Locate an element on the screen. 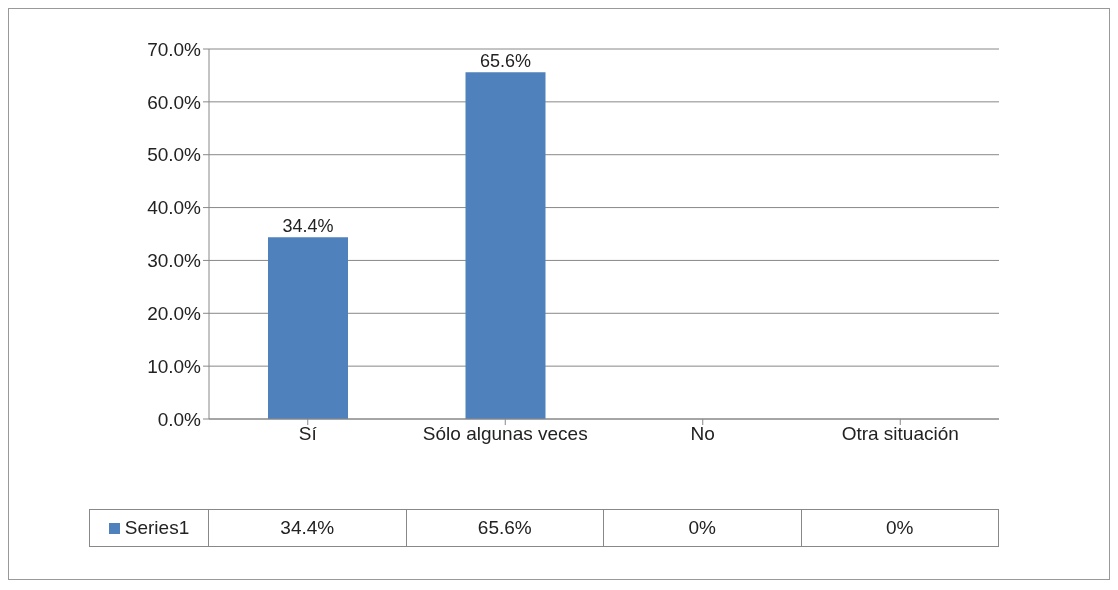 The height and width of the screenshot is (590, 1118). y-tick-label: 0.0% is located at coordinates (179, 419).